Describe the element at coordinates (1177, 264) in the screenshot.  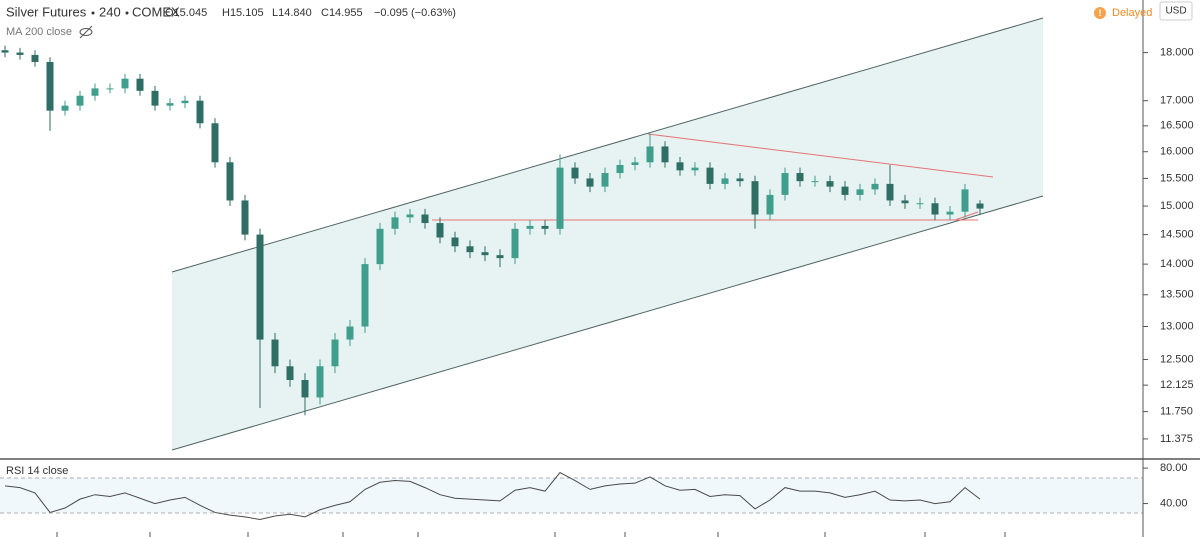
I see `y-tick-label: 14.000` at that location.